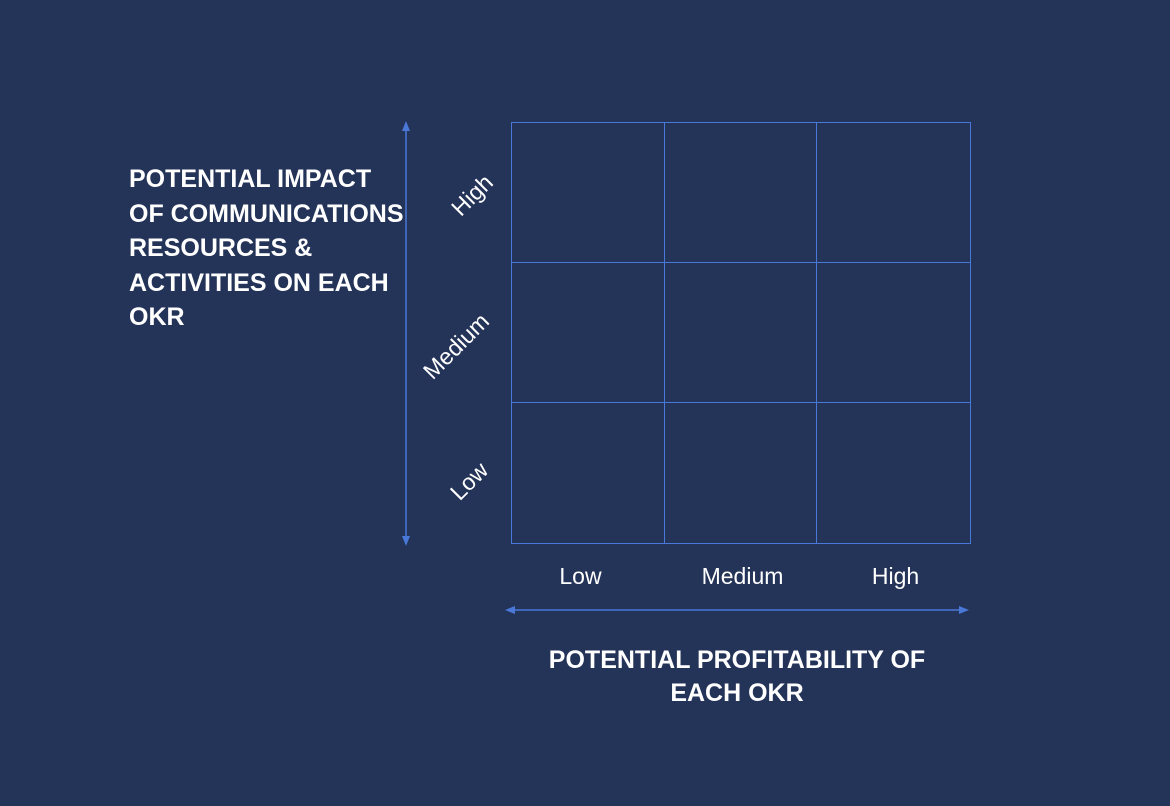  I want to click on y-tick-low: Low, so click(469, 481).